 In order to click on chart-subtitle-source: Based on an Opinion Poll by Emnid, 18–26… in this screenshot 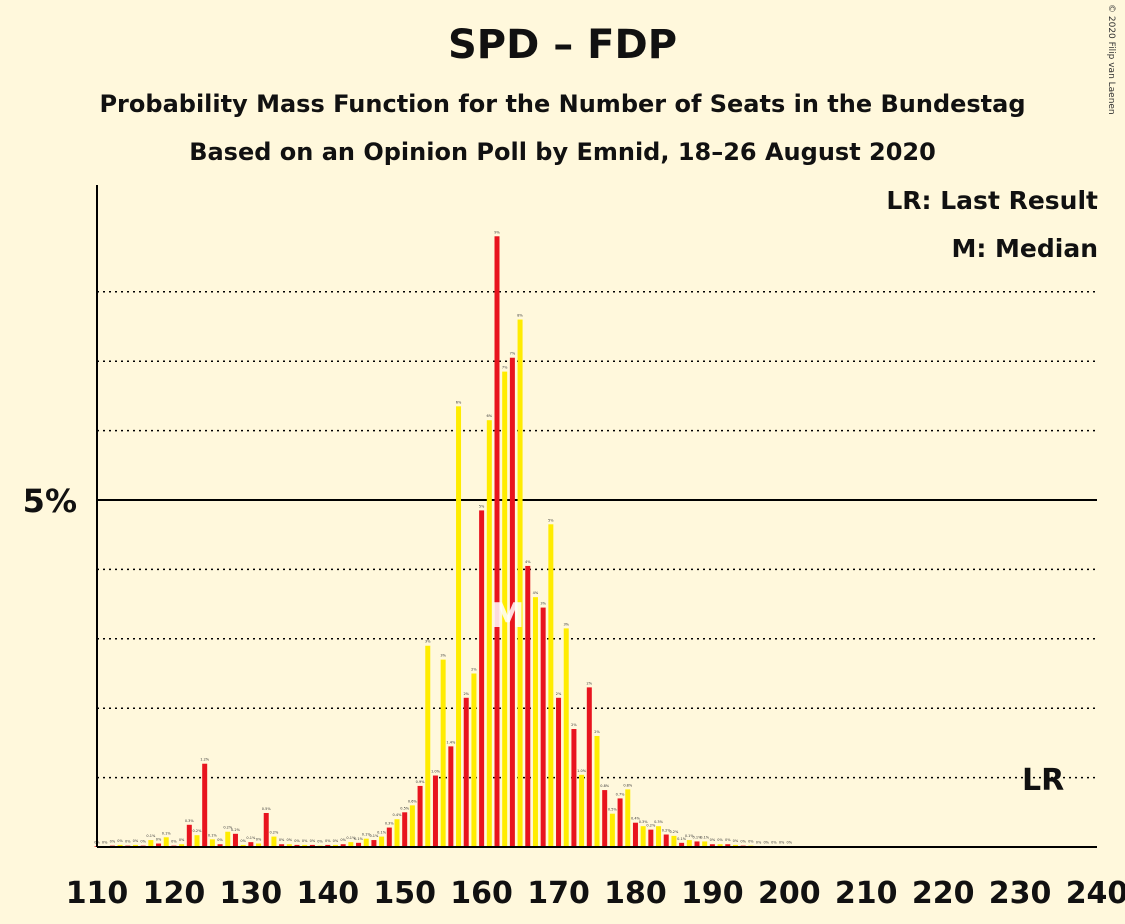, I will do `click(562, 152)`.